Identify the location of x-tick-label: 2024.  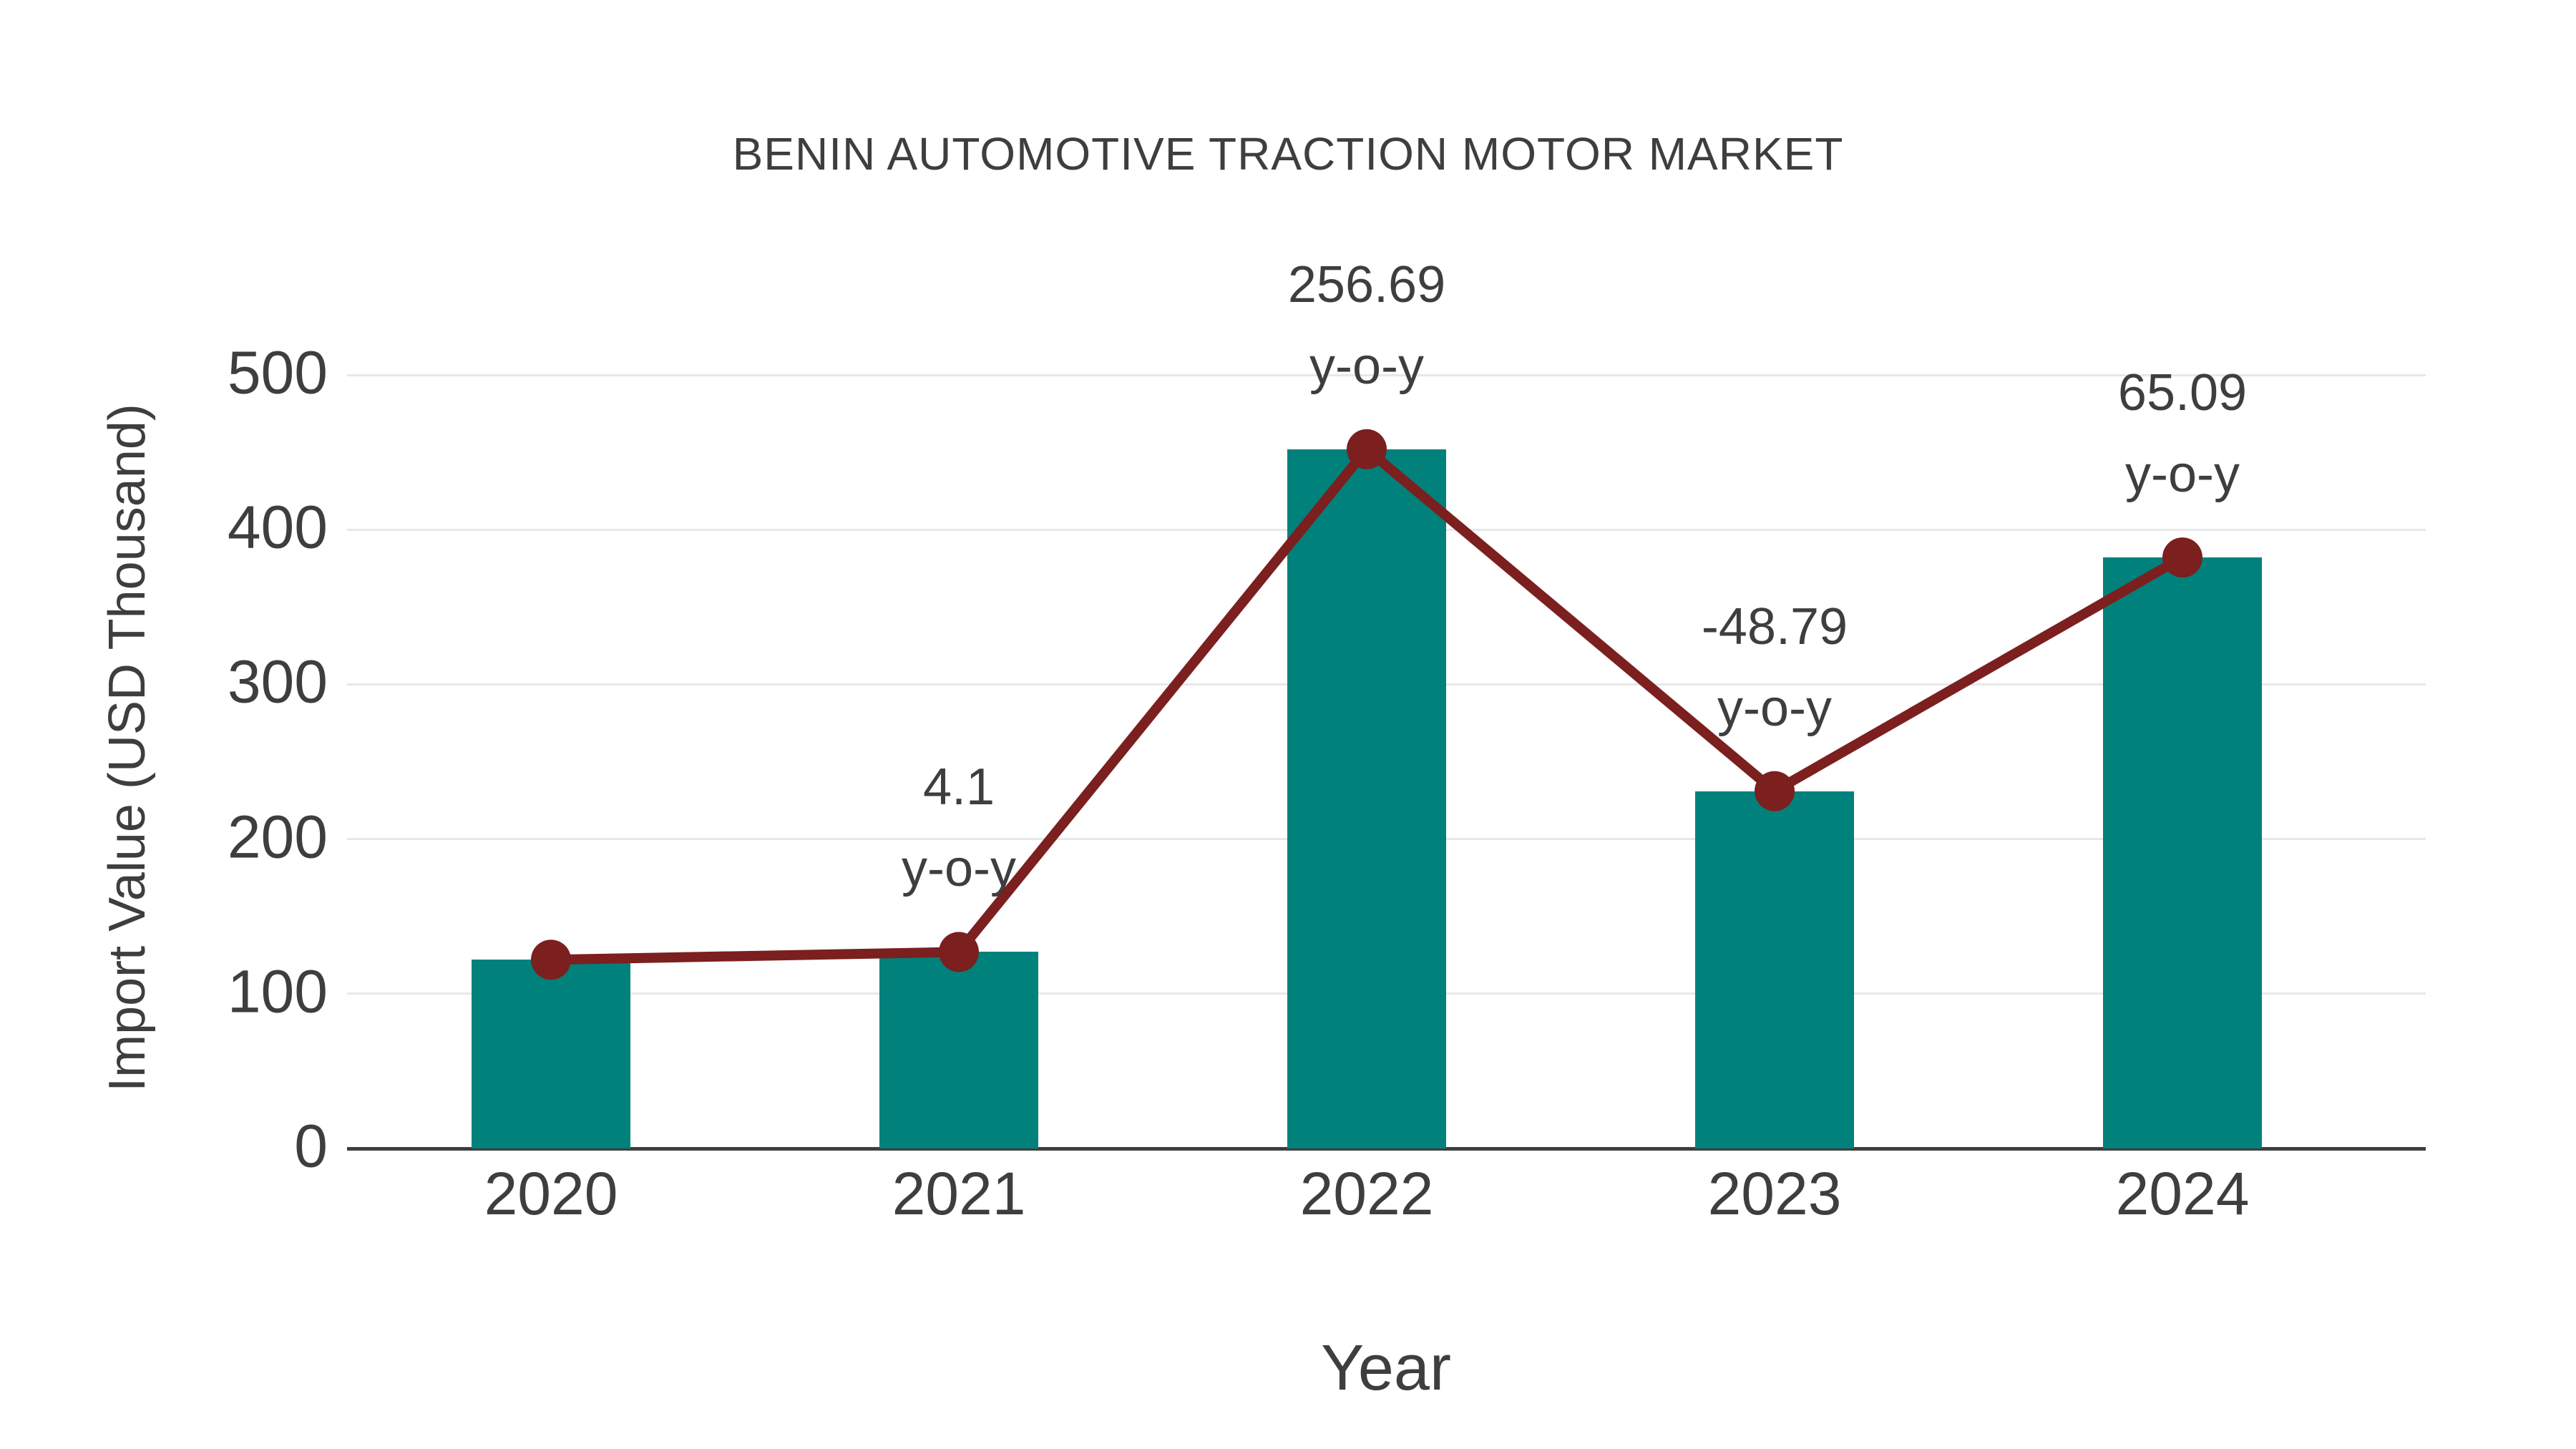
(2182, 1193).